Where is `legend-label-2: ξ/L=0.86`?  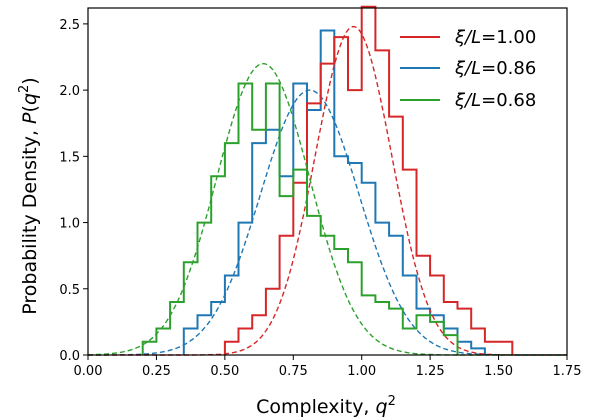 legend-label-2: ξ/L=0.86 is located at coordinates (495, 68).